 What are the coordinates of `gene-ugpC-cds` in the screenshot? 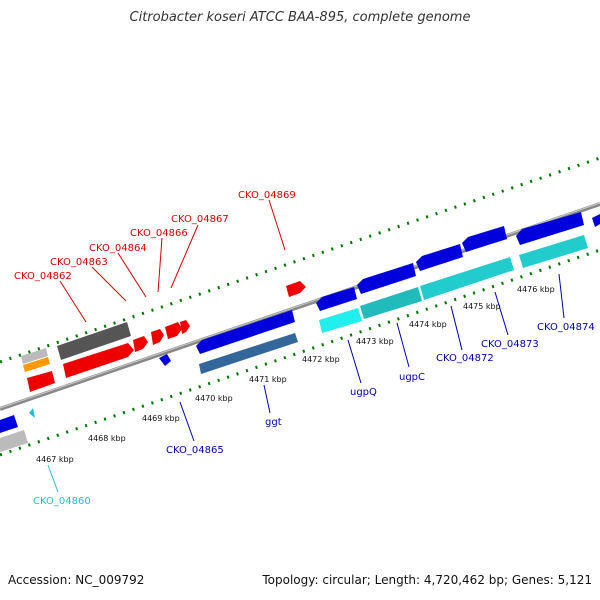 It's located at (391, 303).